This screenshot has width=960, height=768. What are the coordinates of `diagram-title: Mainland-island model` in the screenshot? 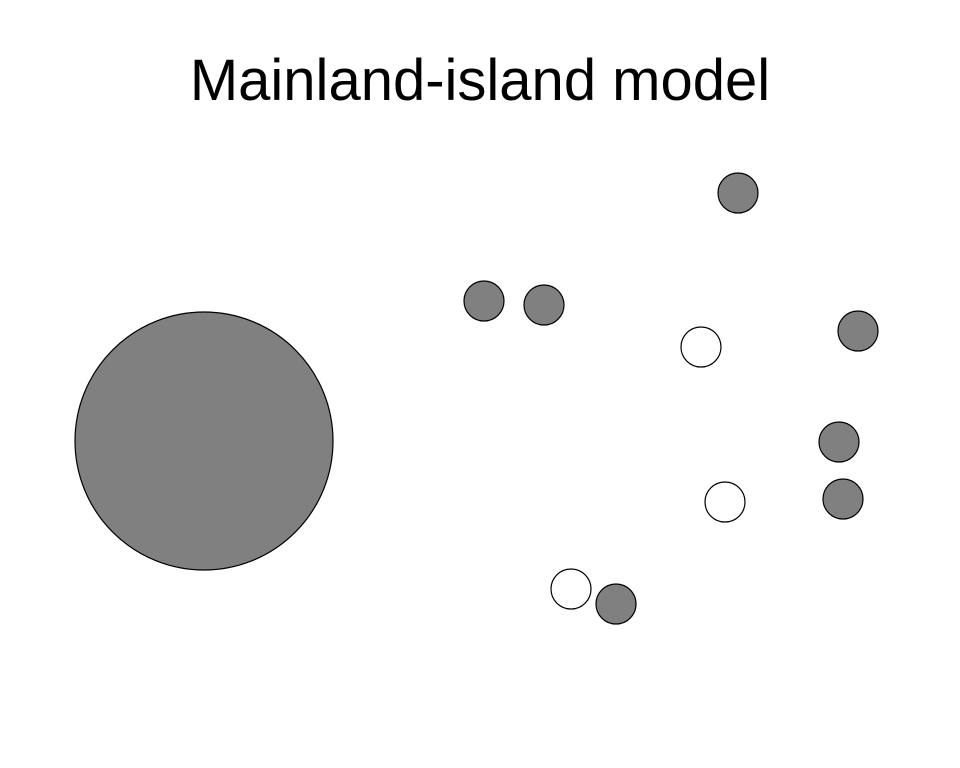 It's located at (480, 80).